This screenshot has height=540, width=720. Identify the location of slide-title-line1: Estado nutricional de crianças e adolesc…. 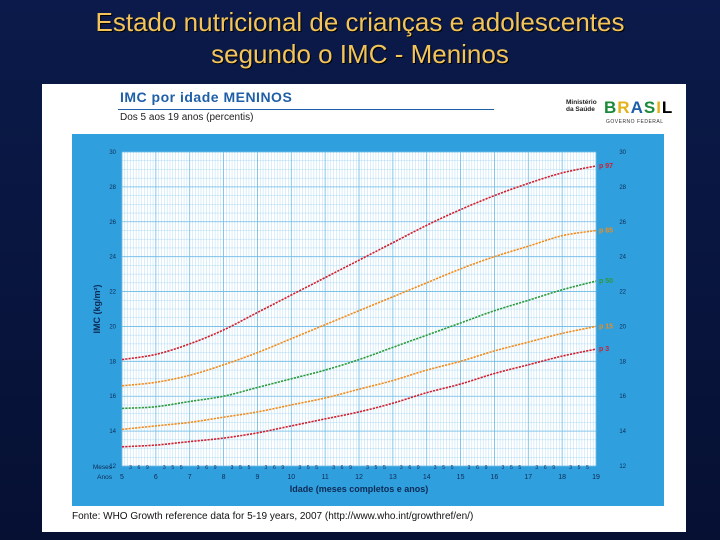
(360, 22).